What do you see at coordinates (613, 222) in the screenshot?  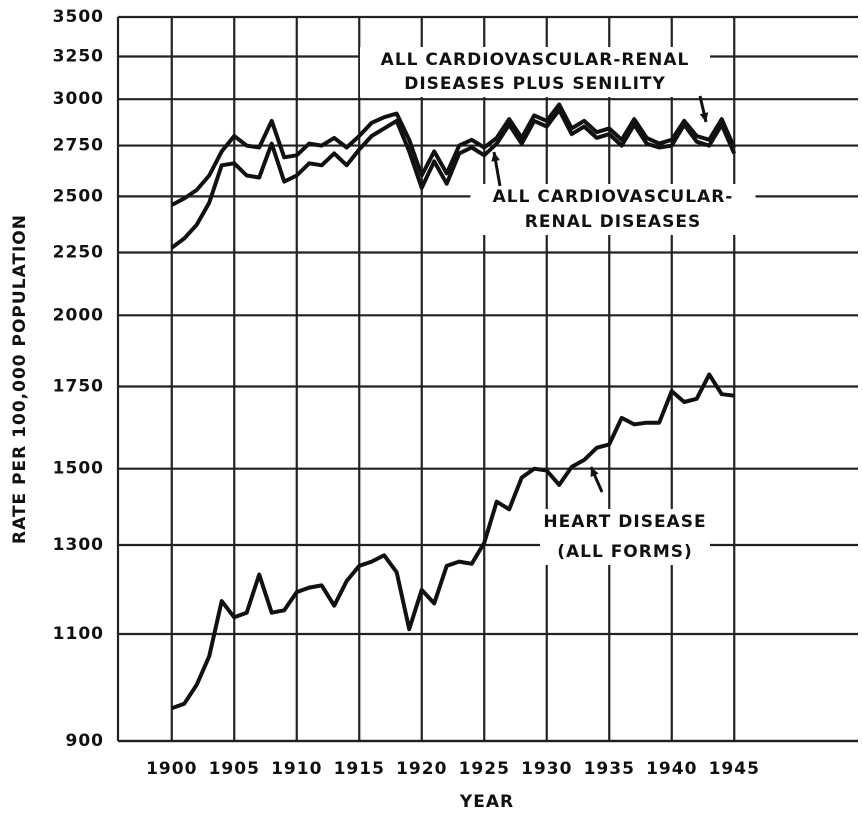 I see `annotation: RENAL DISEASES` at bounding box center [613, 222].